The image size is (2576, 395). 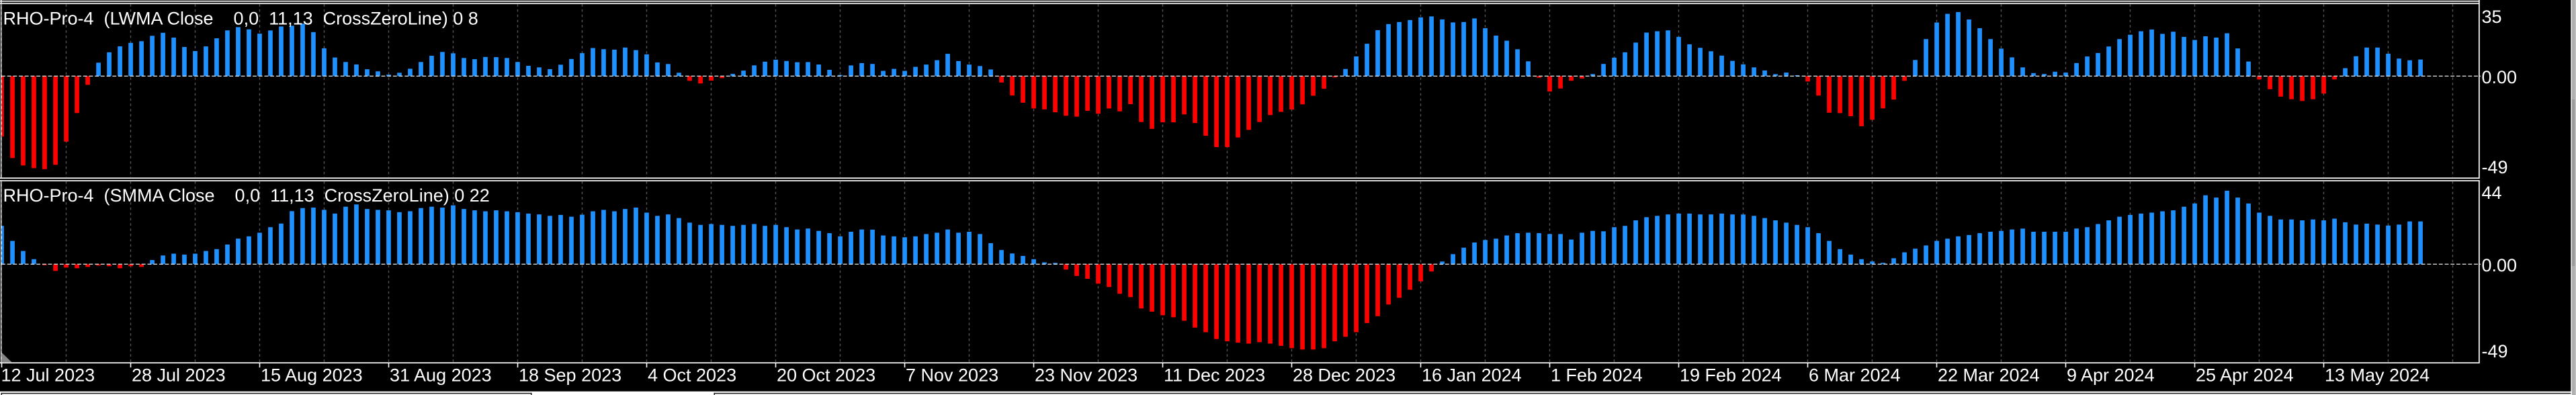 What do you see at coordinates (2111, 375) in the screenshot?
I see `svg-text: 9 Apr 2024` at bounding box center [2111, 375].